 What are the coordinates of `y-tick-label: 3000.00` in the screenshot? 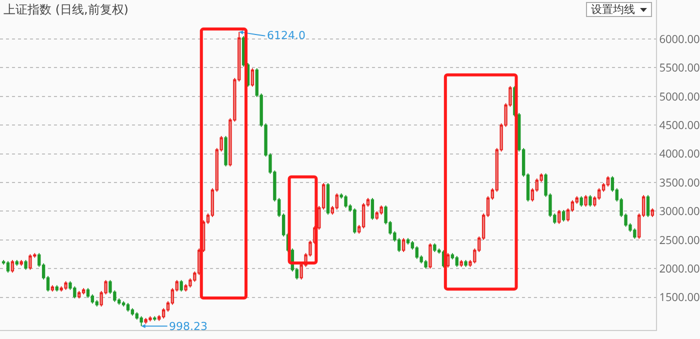 It's located at (679, 212).